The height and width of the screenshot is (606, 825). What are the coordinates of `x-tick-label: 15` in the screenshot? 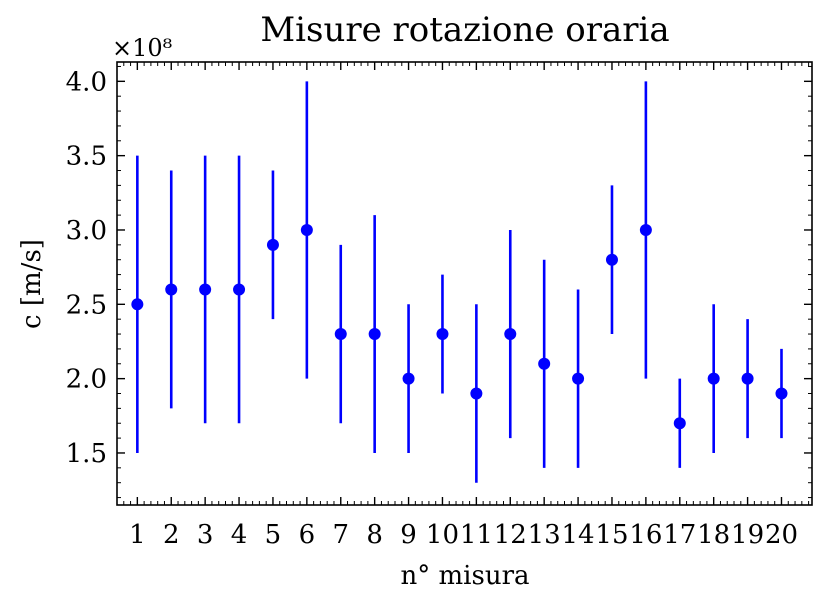 It's located at (611, 535).